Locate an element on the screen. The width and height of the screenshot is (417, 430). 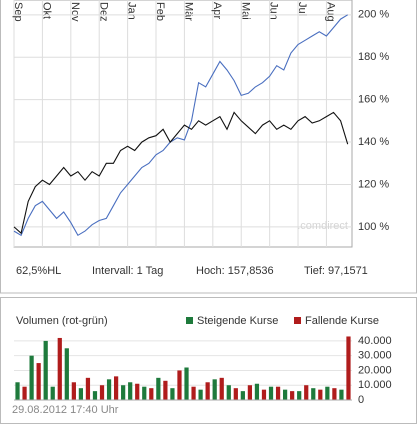
x-tick-label: Dez is located at coordinates (103, 12).